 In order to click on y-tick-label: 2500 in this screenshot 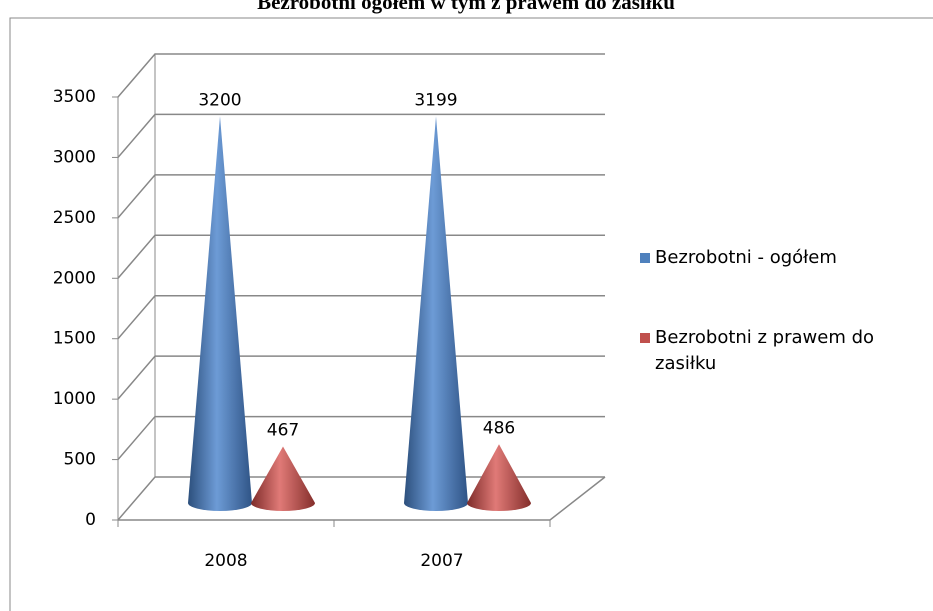, I will do `click(74, 218)`.